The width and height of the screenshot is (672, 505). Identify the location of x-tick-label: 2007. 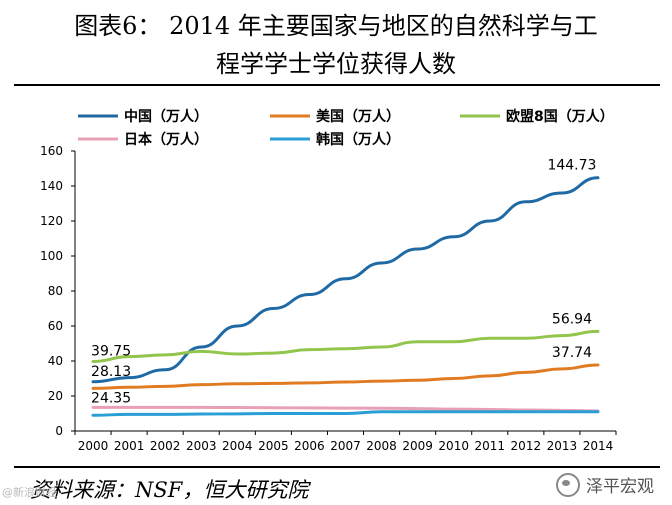
(345, 446).